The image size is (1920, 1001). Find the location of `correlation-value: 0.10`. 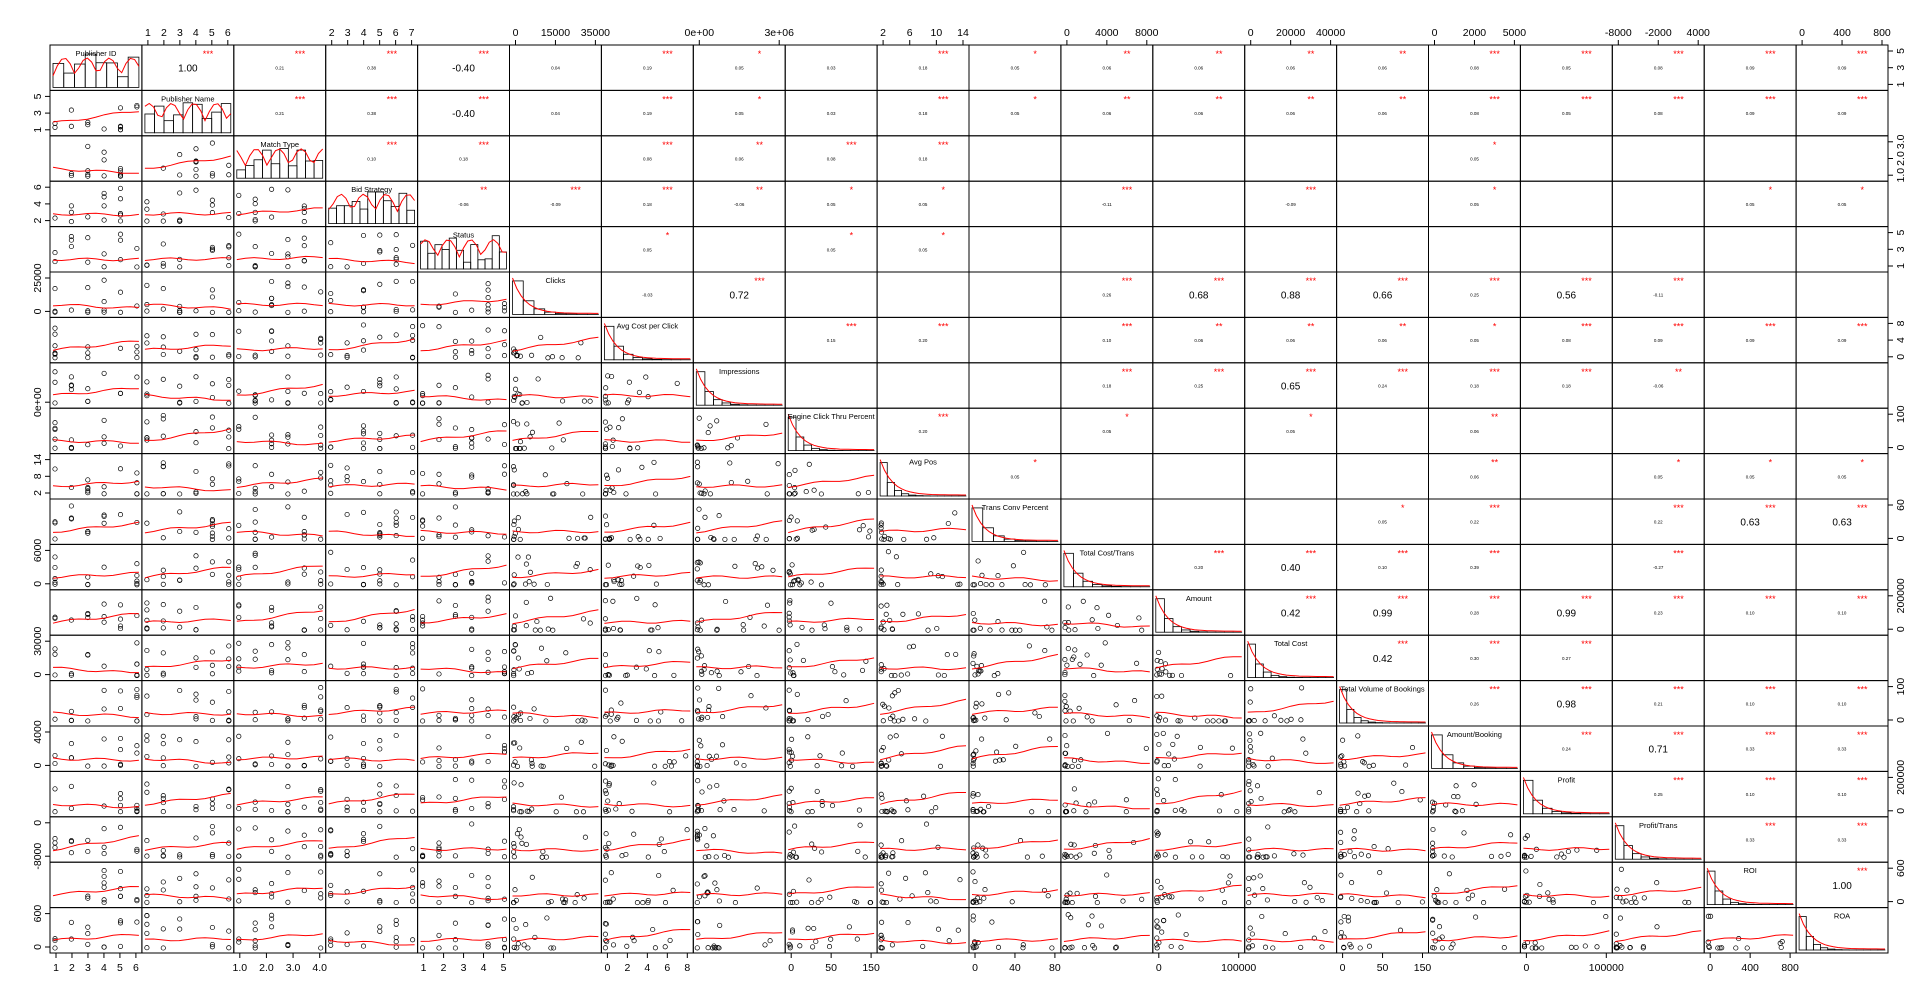

correlation-value: 0.10 is located at coordinates (1382, 567).